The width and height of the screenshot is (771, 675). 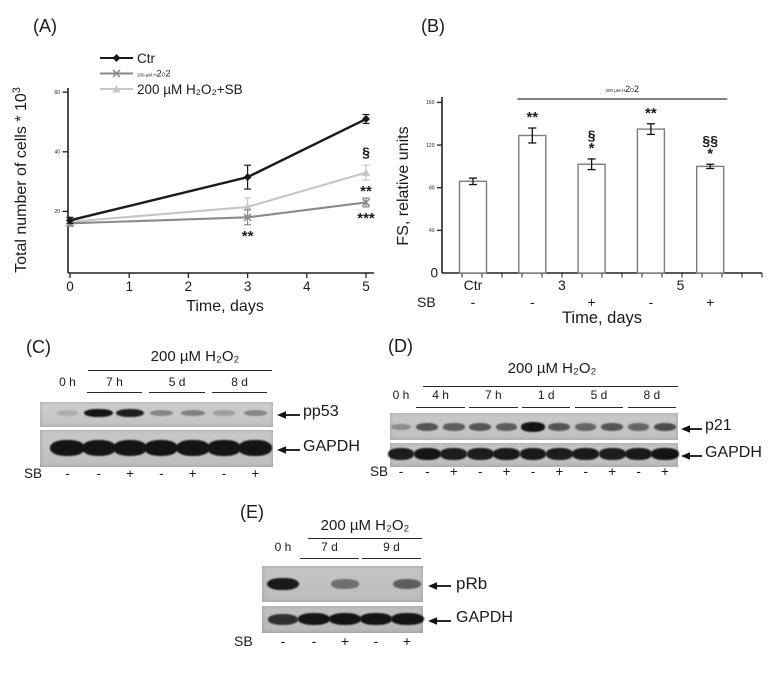 I want to click on band-GAPDH-lane8, so click(x=586, y=454).